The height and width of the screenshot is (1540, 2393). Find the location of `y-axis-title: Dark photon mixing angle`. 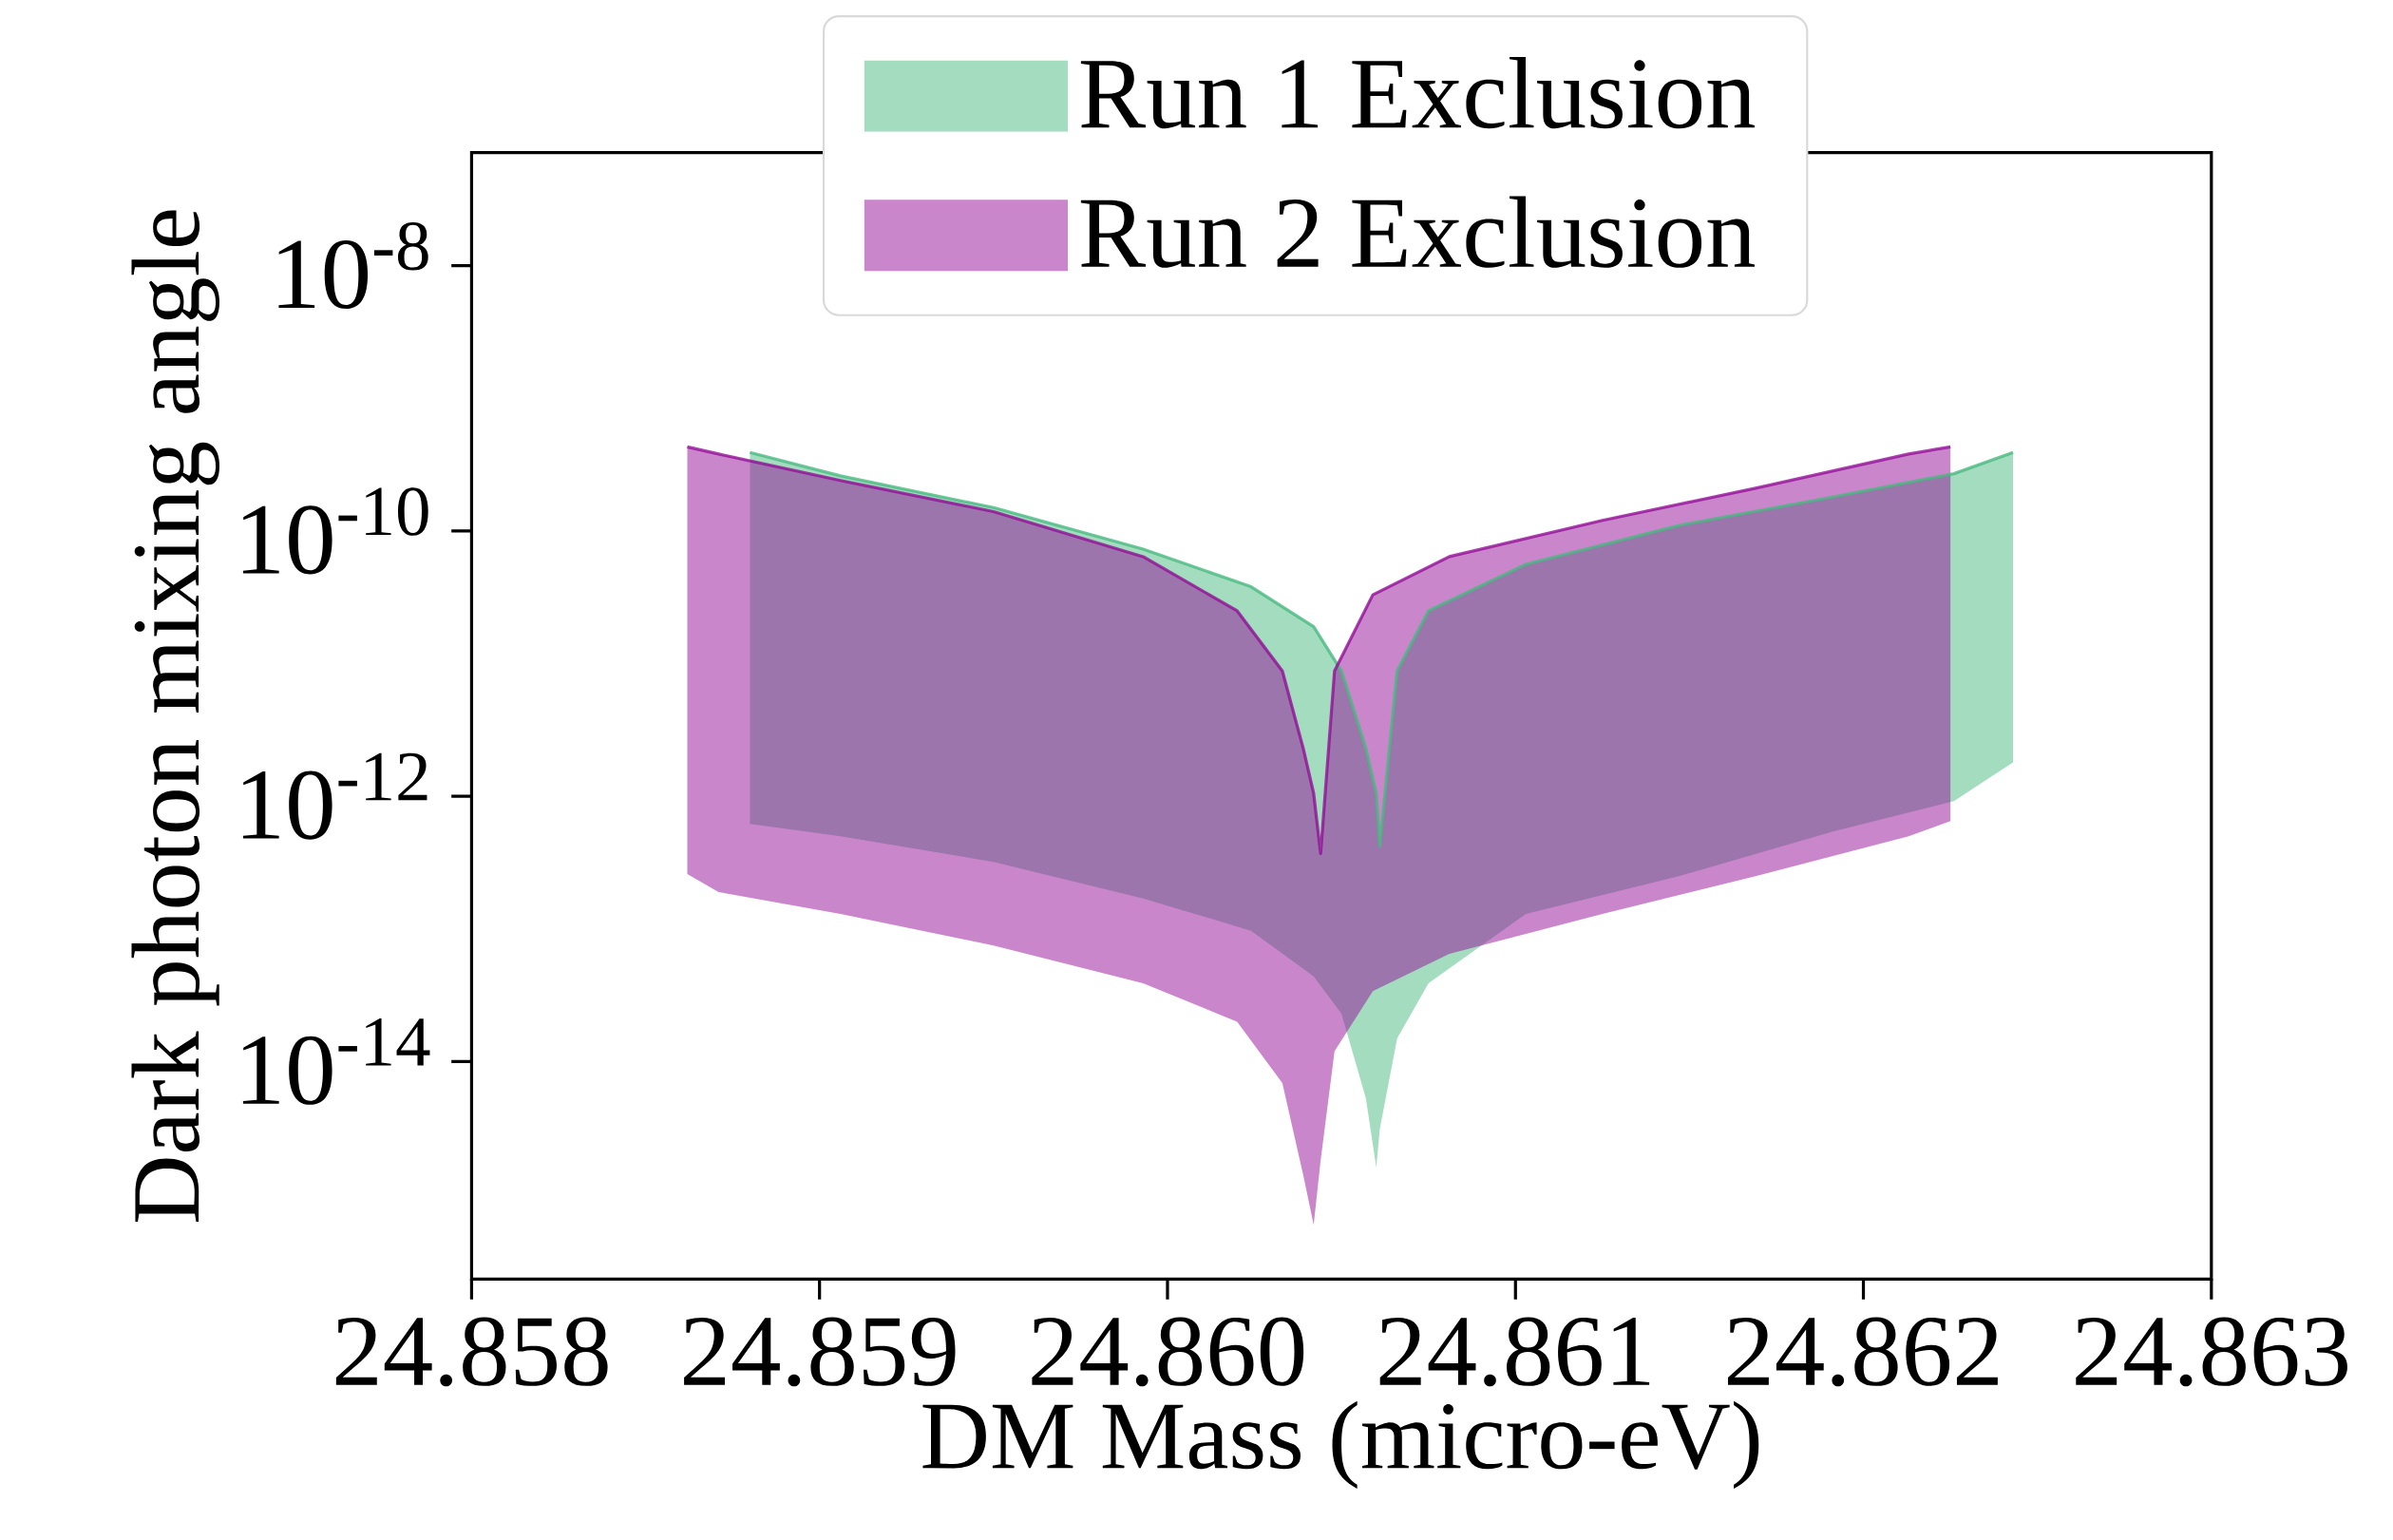

y-axis-title: Dark photon mixing angle is located at coordinates (175, 716).